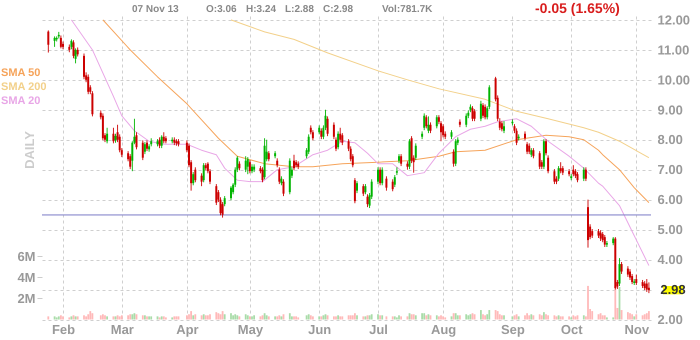  Describe the element at coordinates (674, 80) in the screenshot. I see `y-tick-label: 10.00` at that location.